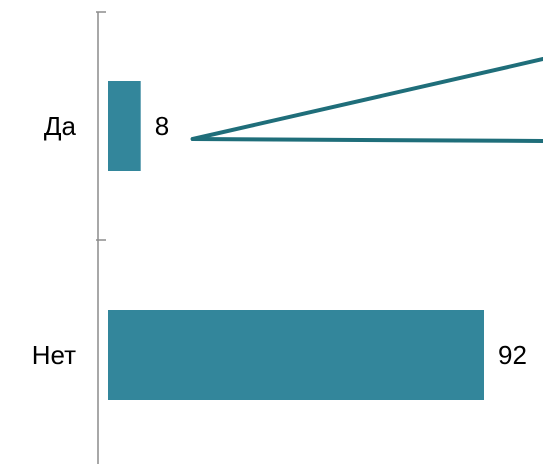  What do you see at coordinates (366, 140) in the screenshot?
I see `callout-line-lower` at bounding box center [366, 140].